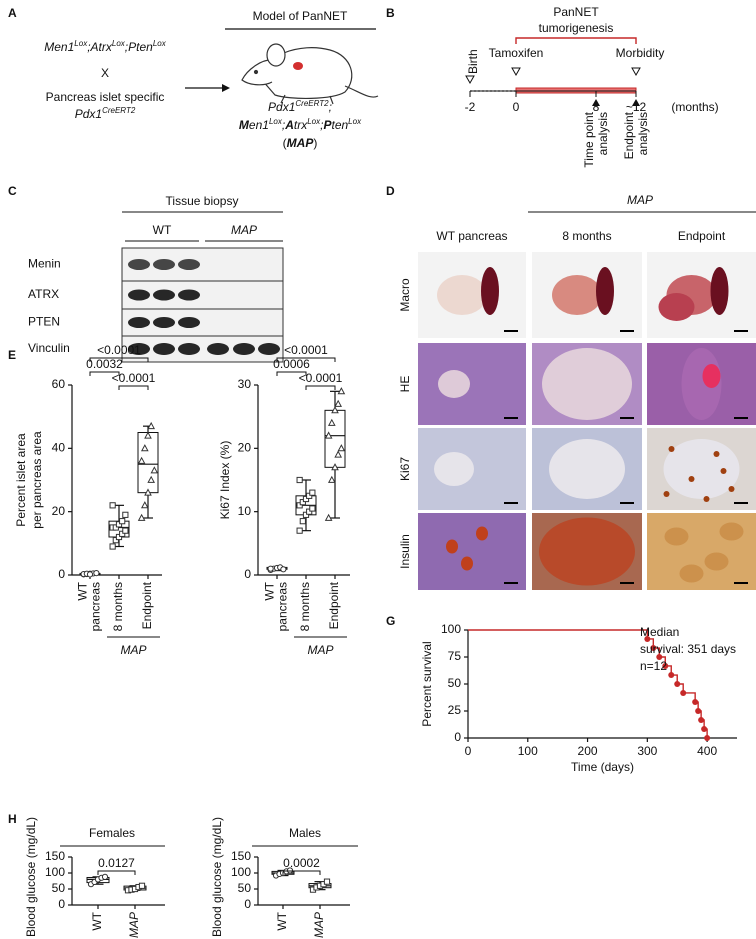 Image resolution: width=756 pixels, height=939 pixels. What do you see at coordinates (335, 438) in the screenshot?
I see `box` at bounding box center [335, 438].